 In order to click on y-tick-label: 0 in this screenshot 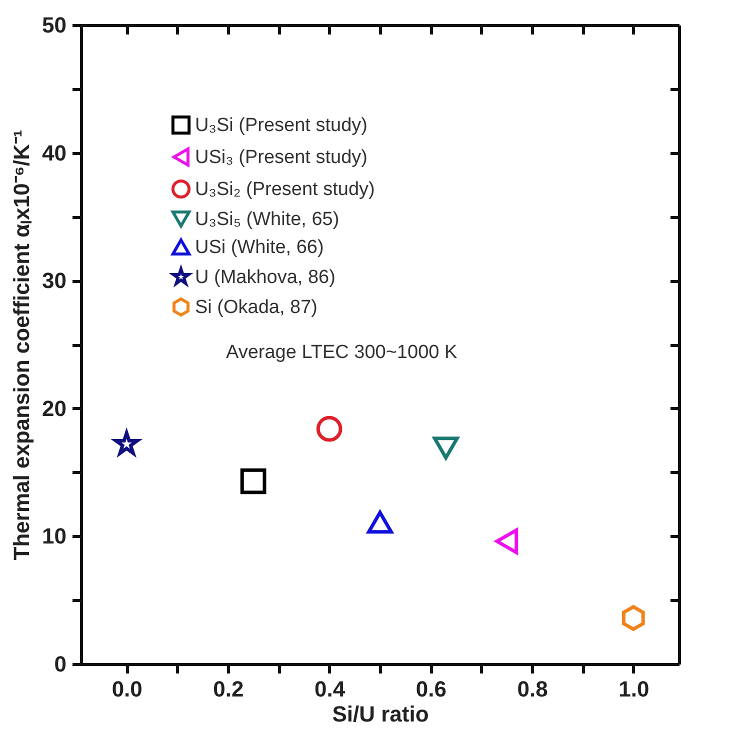, I will do `click(60, 664)`.